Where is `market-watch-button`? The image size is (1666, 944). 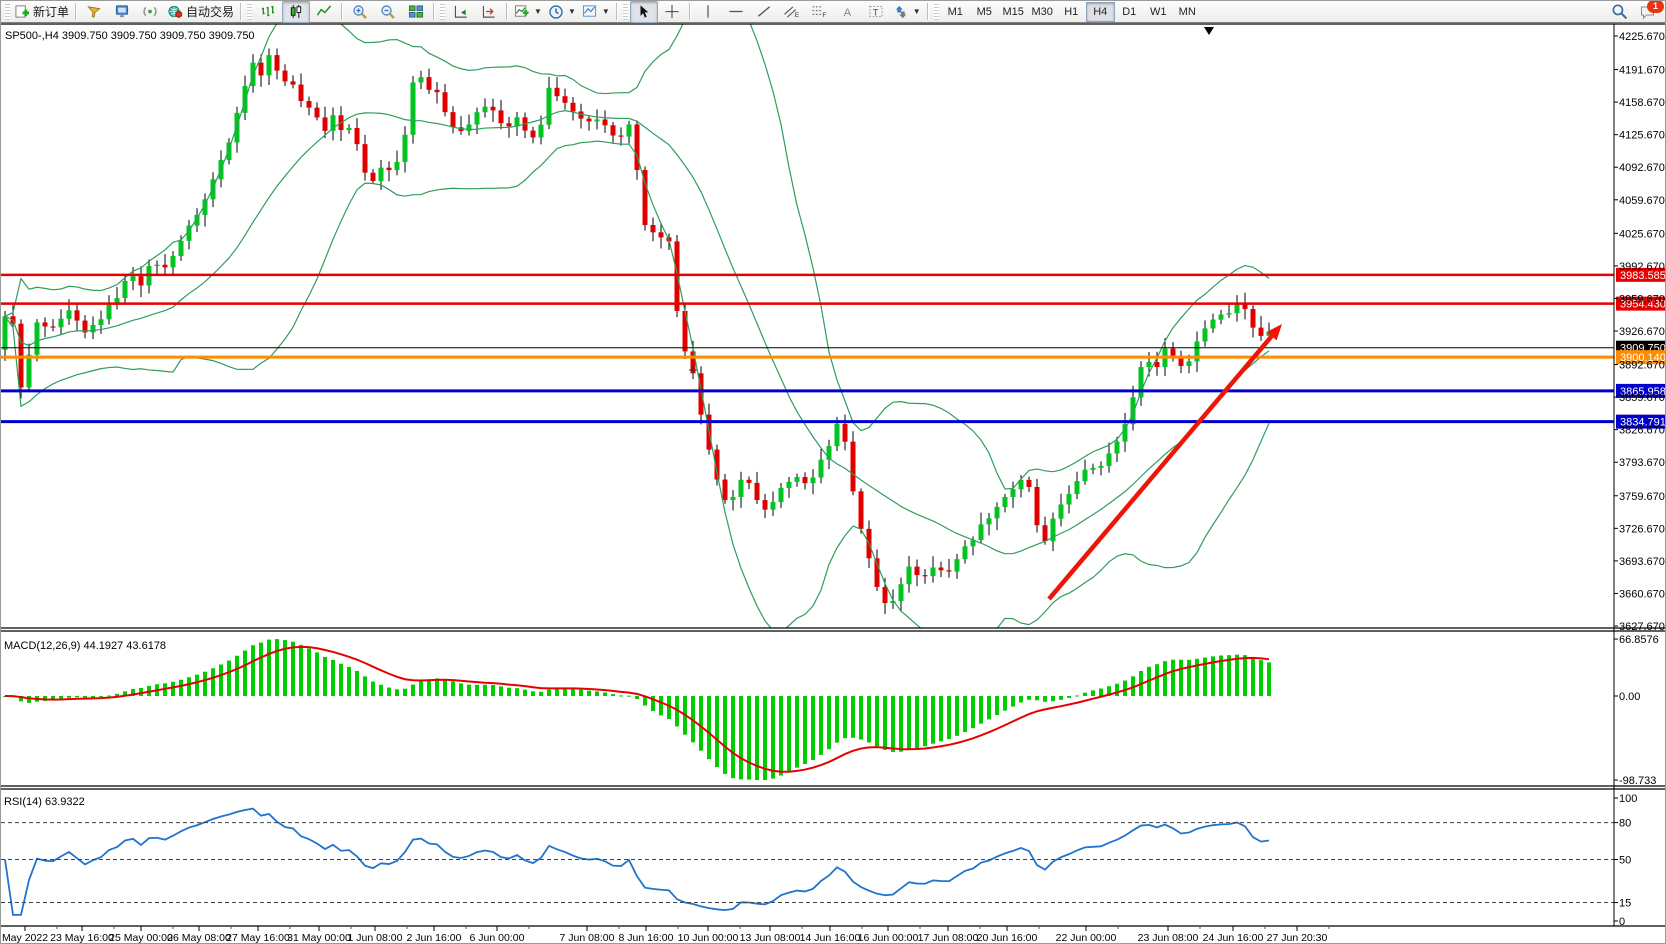 market-watch-button is located at coordinates (94, 12).